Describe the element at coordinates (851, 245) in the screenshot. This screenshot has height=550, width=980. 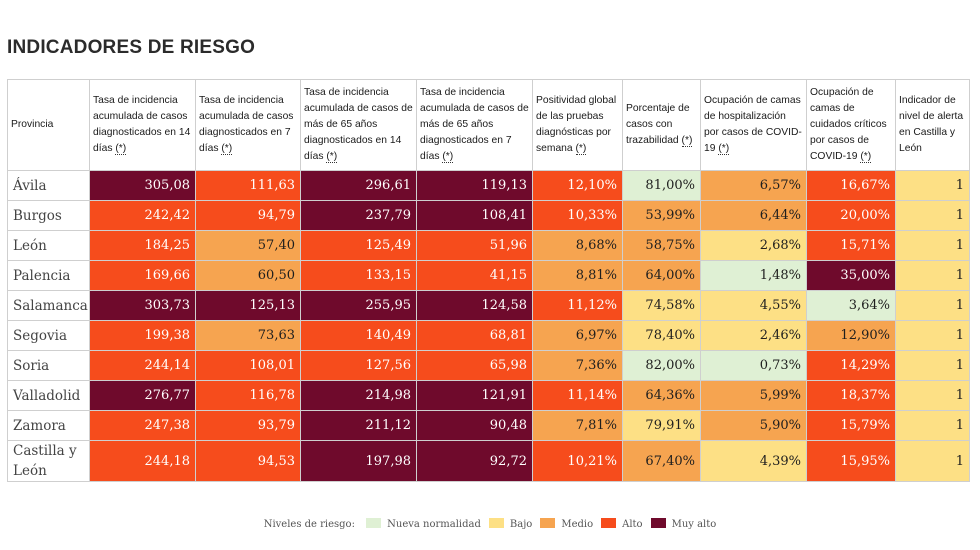
I see `indicator-cell: 15,71%` at that location.